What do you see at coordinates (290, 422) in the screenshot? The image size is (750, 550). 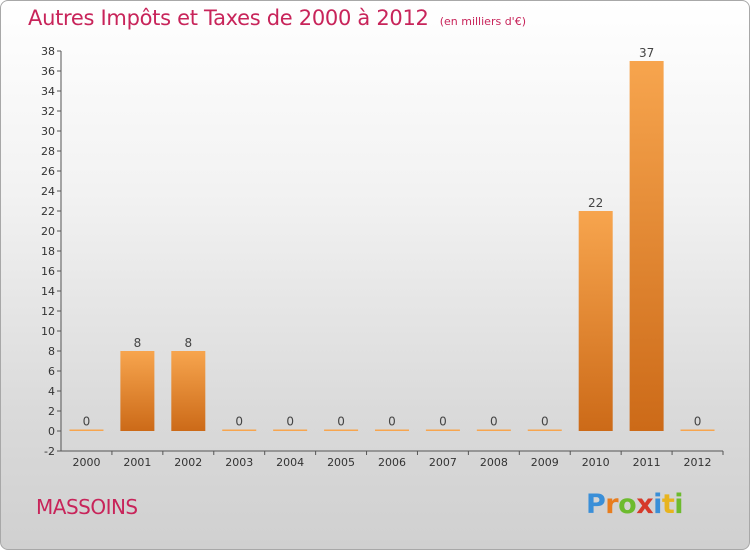 I see `data-label-2004: 0` at bounding box center [290, 422].